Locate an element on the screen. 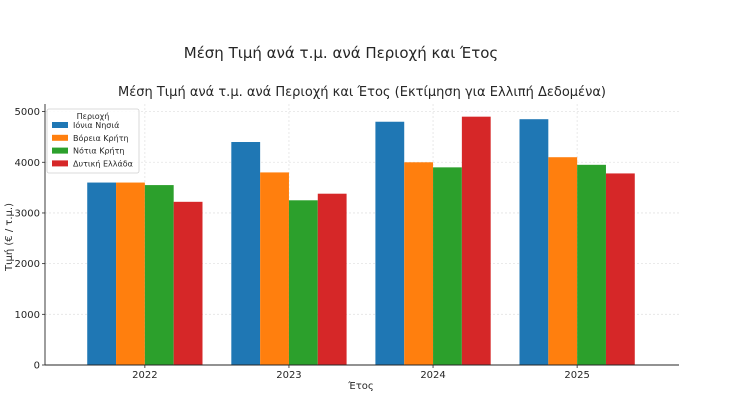 Image resolution: width=747 pixels, height=420 pixels. x-tick-label: 2022 is located at coordinates (144, 375).